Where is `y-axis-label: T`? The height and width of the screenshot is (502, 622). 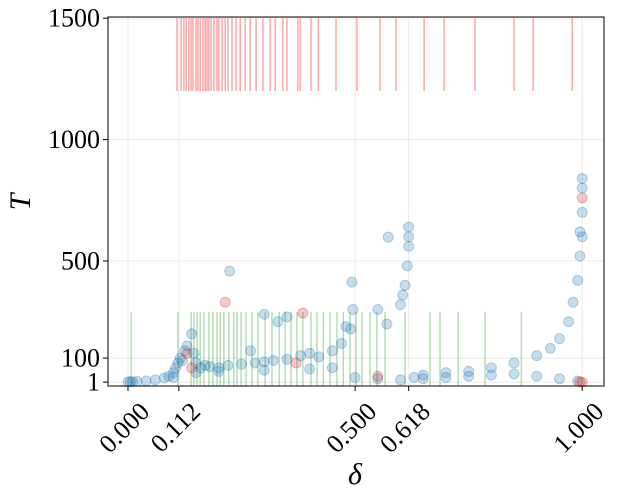 y-axis-label: T is located at coordinates (20, 200).